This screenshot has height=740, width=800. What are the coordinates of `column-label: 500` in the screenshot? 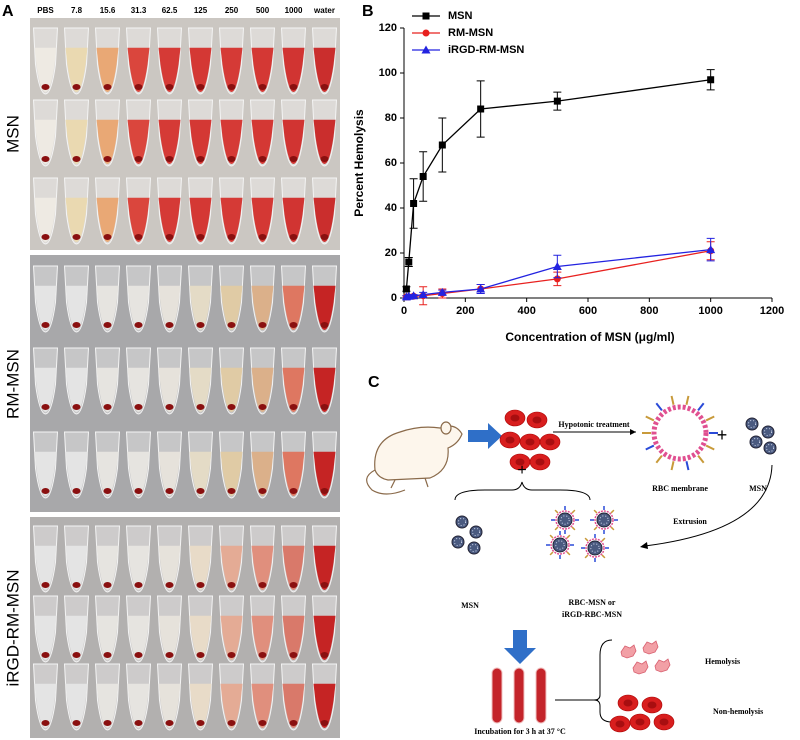 It's located at (263, 10).